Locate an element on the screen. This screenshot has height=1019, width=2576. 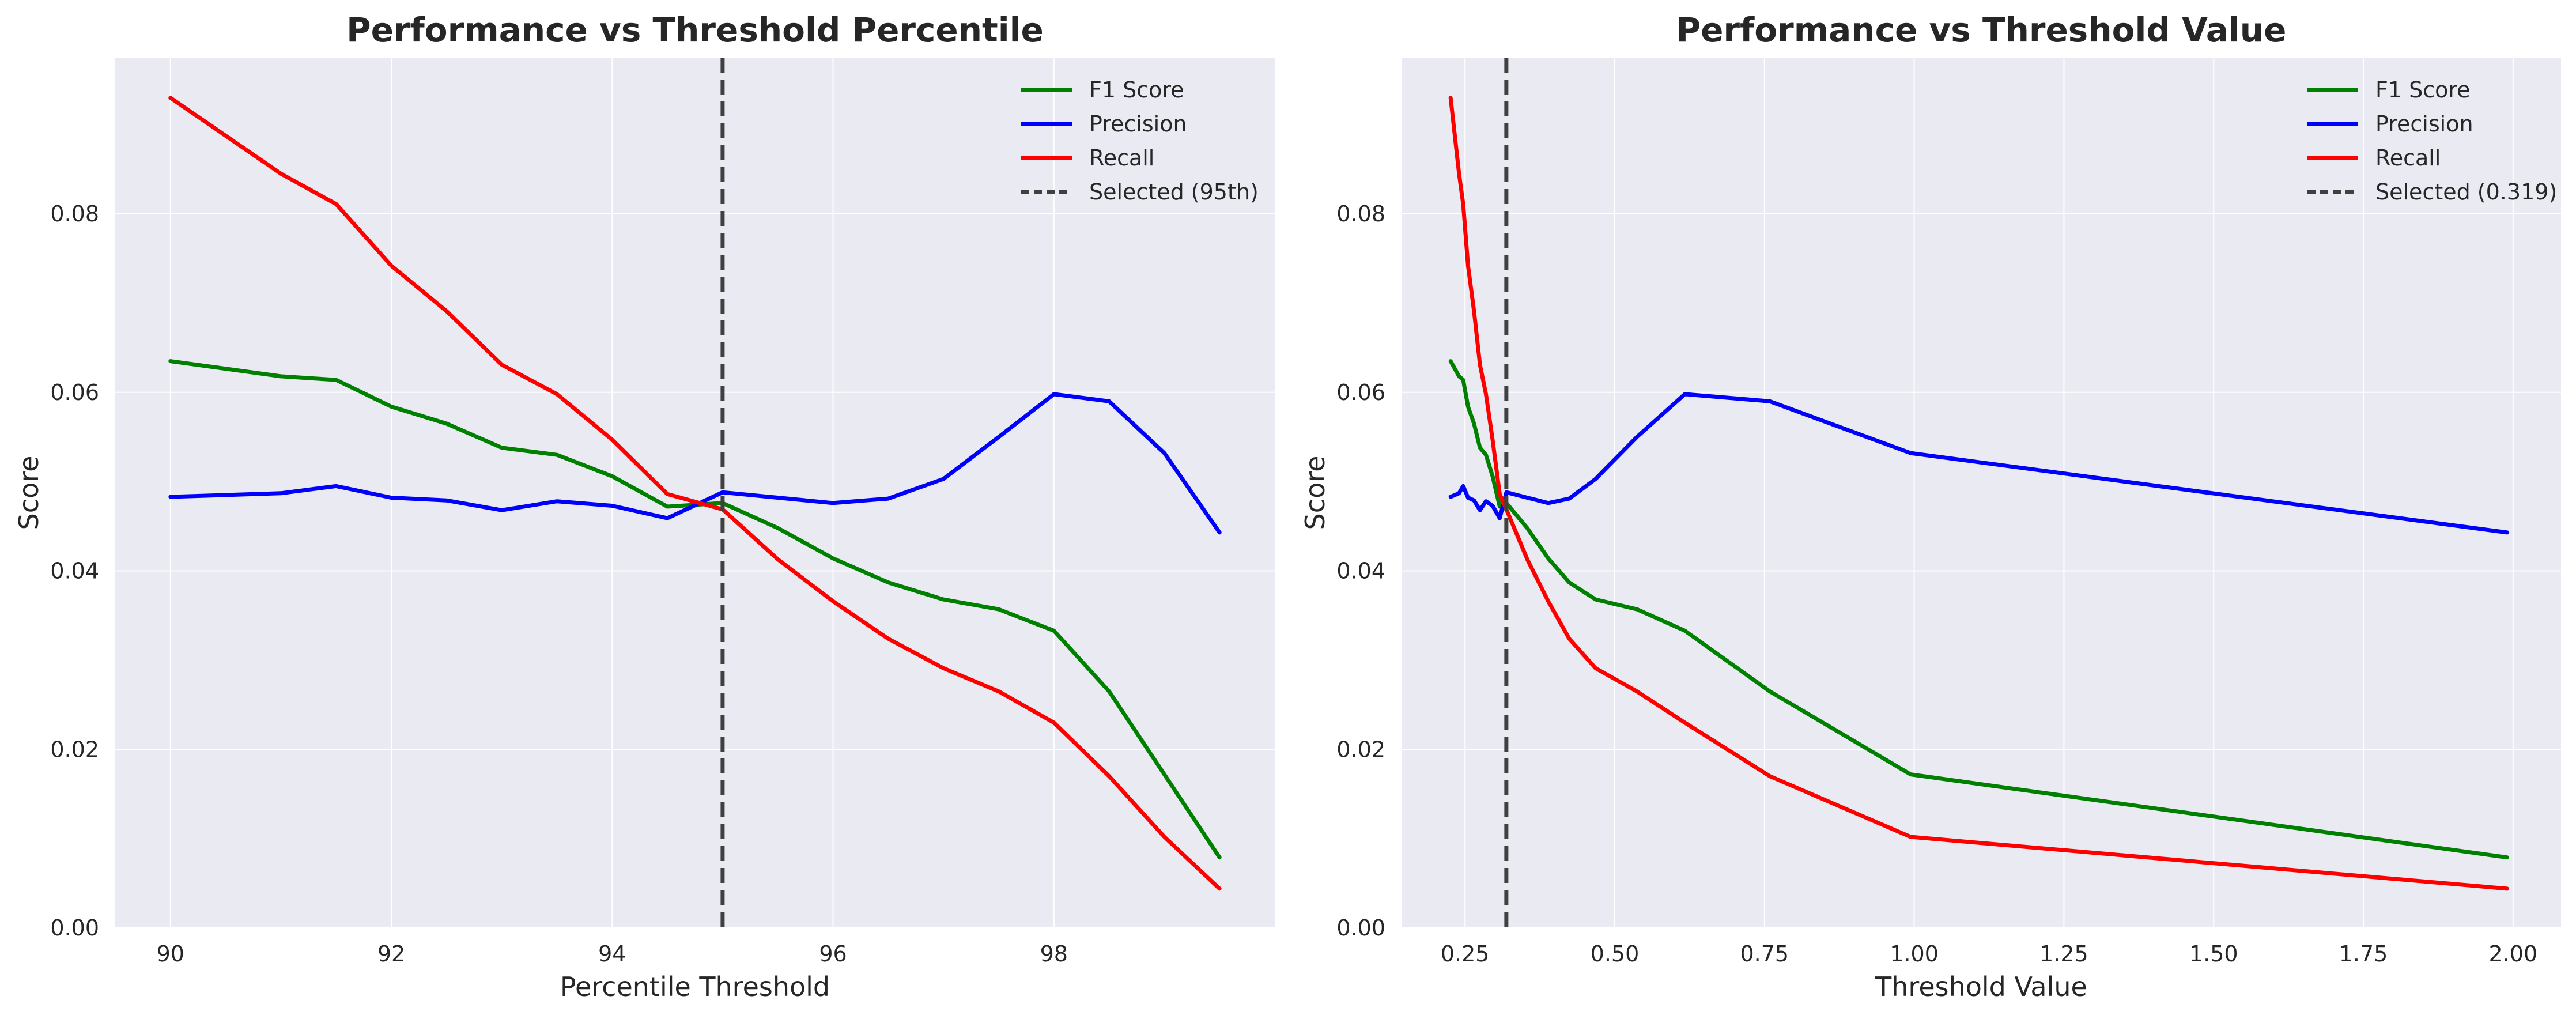
x-tick-label: 98 is located at coordinates (1054, 954).